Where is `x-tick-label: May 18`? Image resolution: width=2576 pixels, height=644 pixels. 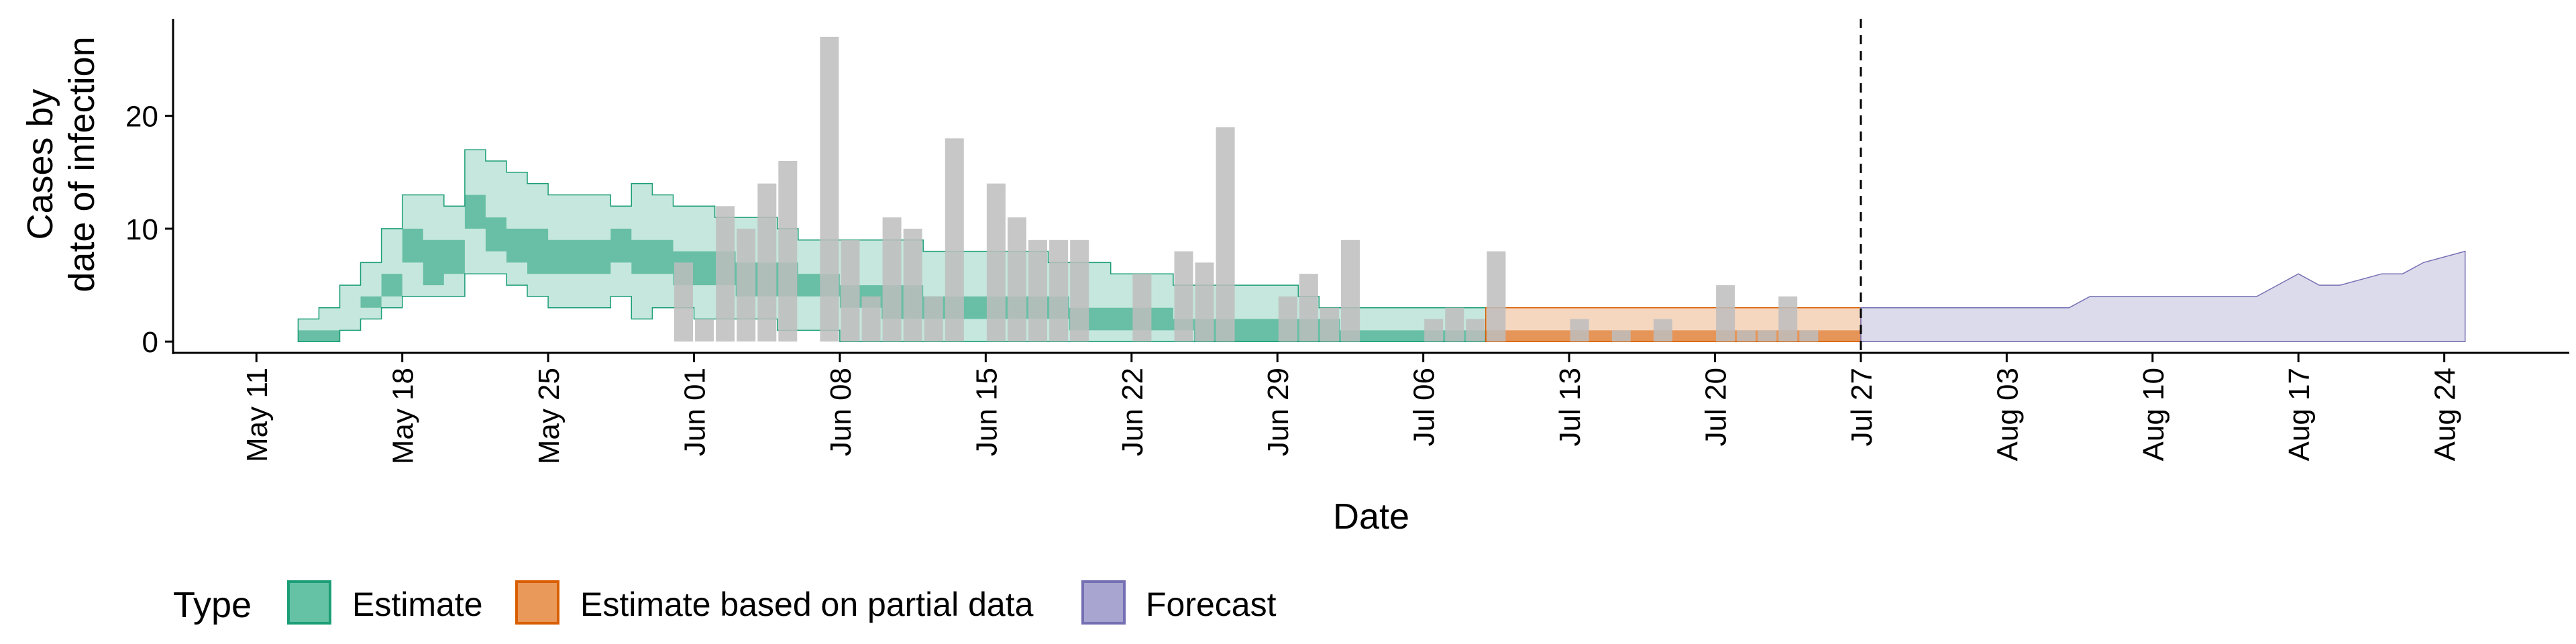
x-tick-label: May 18 is located at coordinates (403, 416).